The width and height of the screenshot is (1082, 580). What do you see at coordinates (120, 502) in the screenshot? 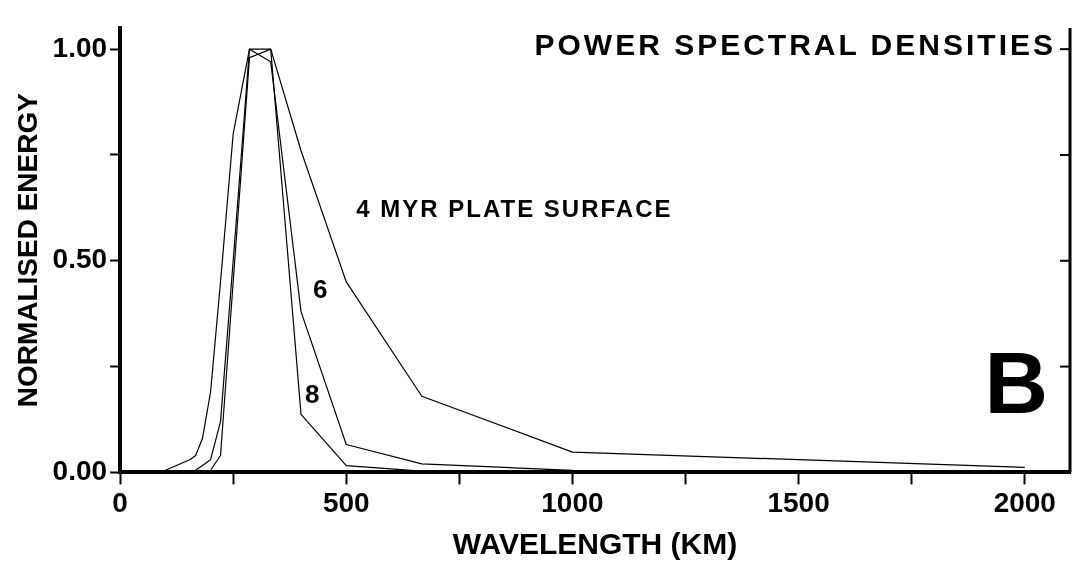
I see `x-tick-label: 0` at bounding box center [120, 502].